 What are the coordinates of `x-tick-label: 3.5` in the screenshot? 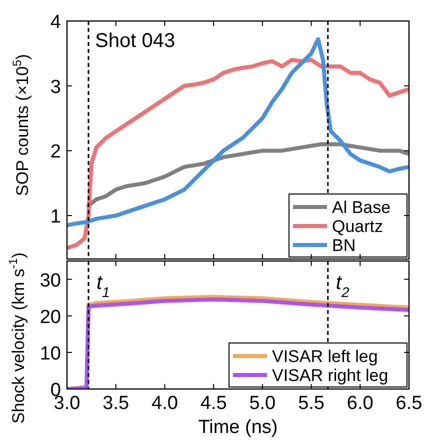 It's located at (116, 403).